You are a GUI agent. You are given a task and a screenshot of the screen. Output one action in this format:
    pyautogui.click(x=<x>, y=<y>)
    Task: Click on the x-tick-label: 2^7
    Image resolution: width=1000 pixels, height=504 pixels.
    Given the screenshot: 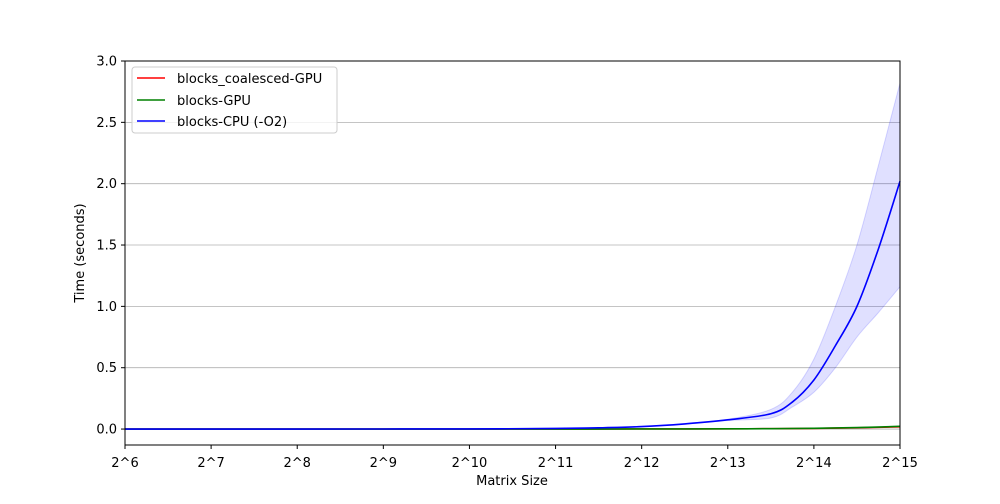 What is the action you would take?
    pyautogui.click(x=210, y=463)
    